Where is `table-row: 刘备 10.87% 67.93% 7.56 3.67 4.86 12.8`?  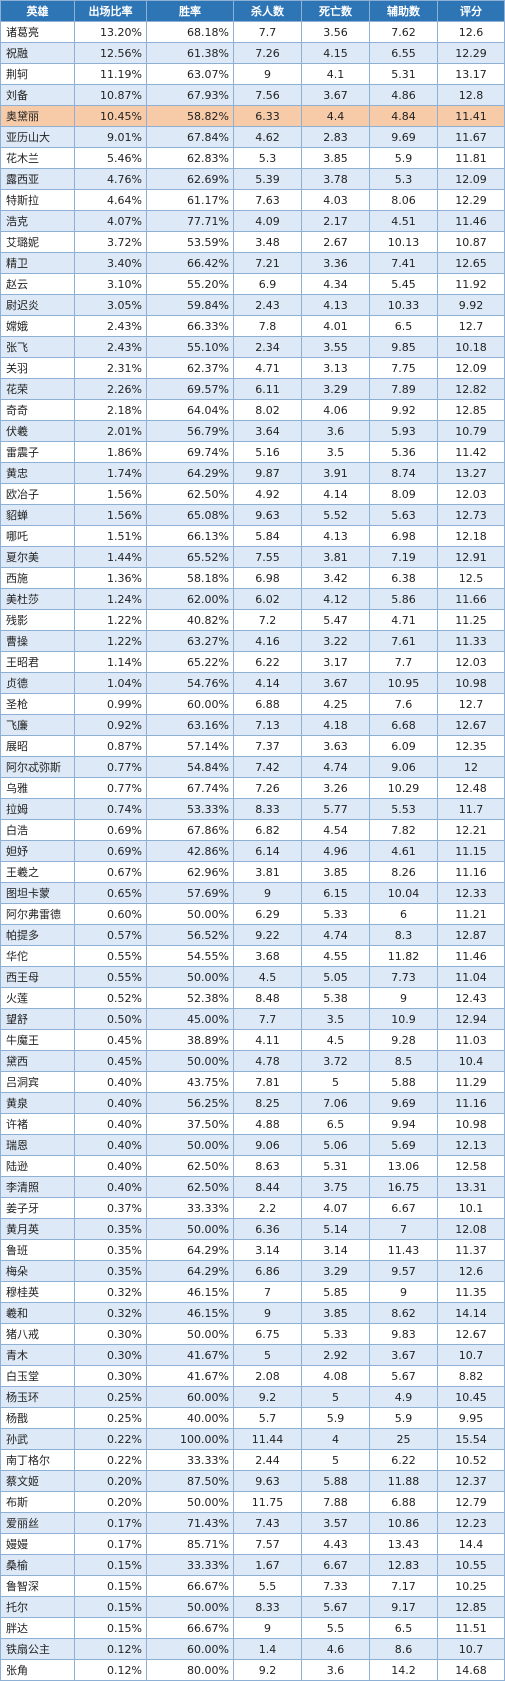 table-row: 刘备 10.87% 67.93% 7.56 3.67 4.86 12.8 is located at coordinates (252, 95).